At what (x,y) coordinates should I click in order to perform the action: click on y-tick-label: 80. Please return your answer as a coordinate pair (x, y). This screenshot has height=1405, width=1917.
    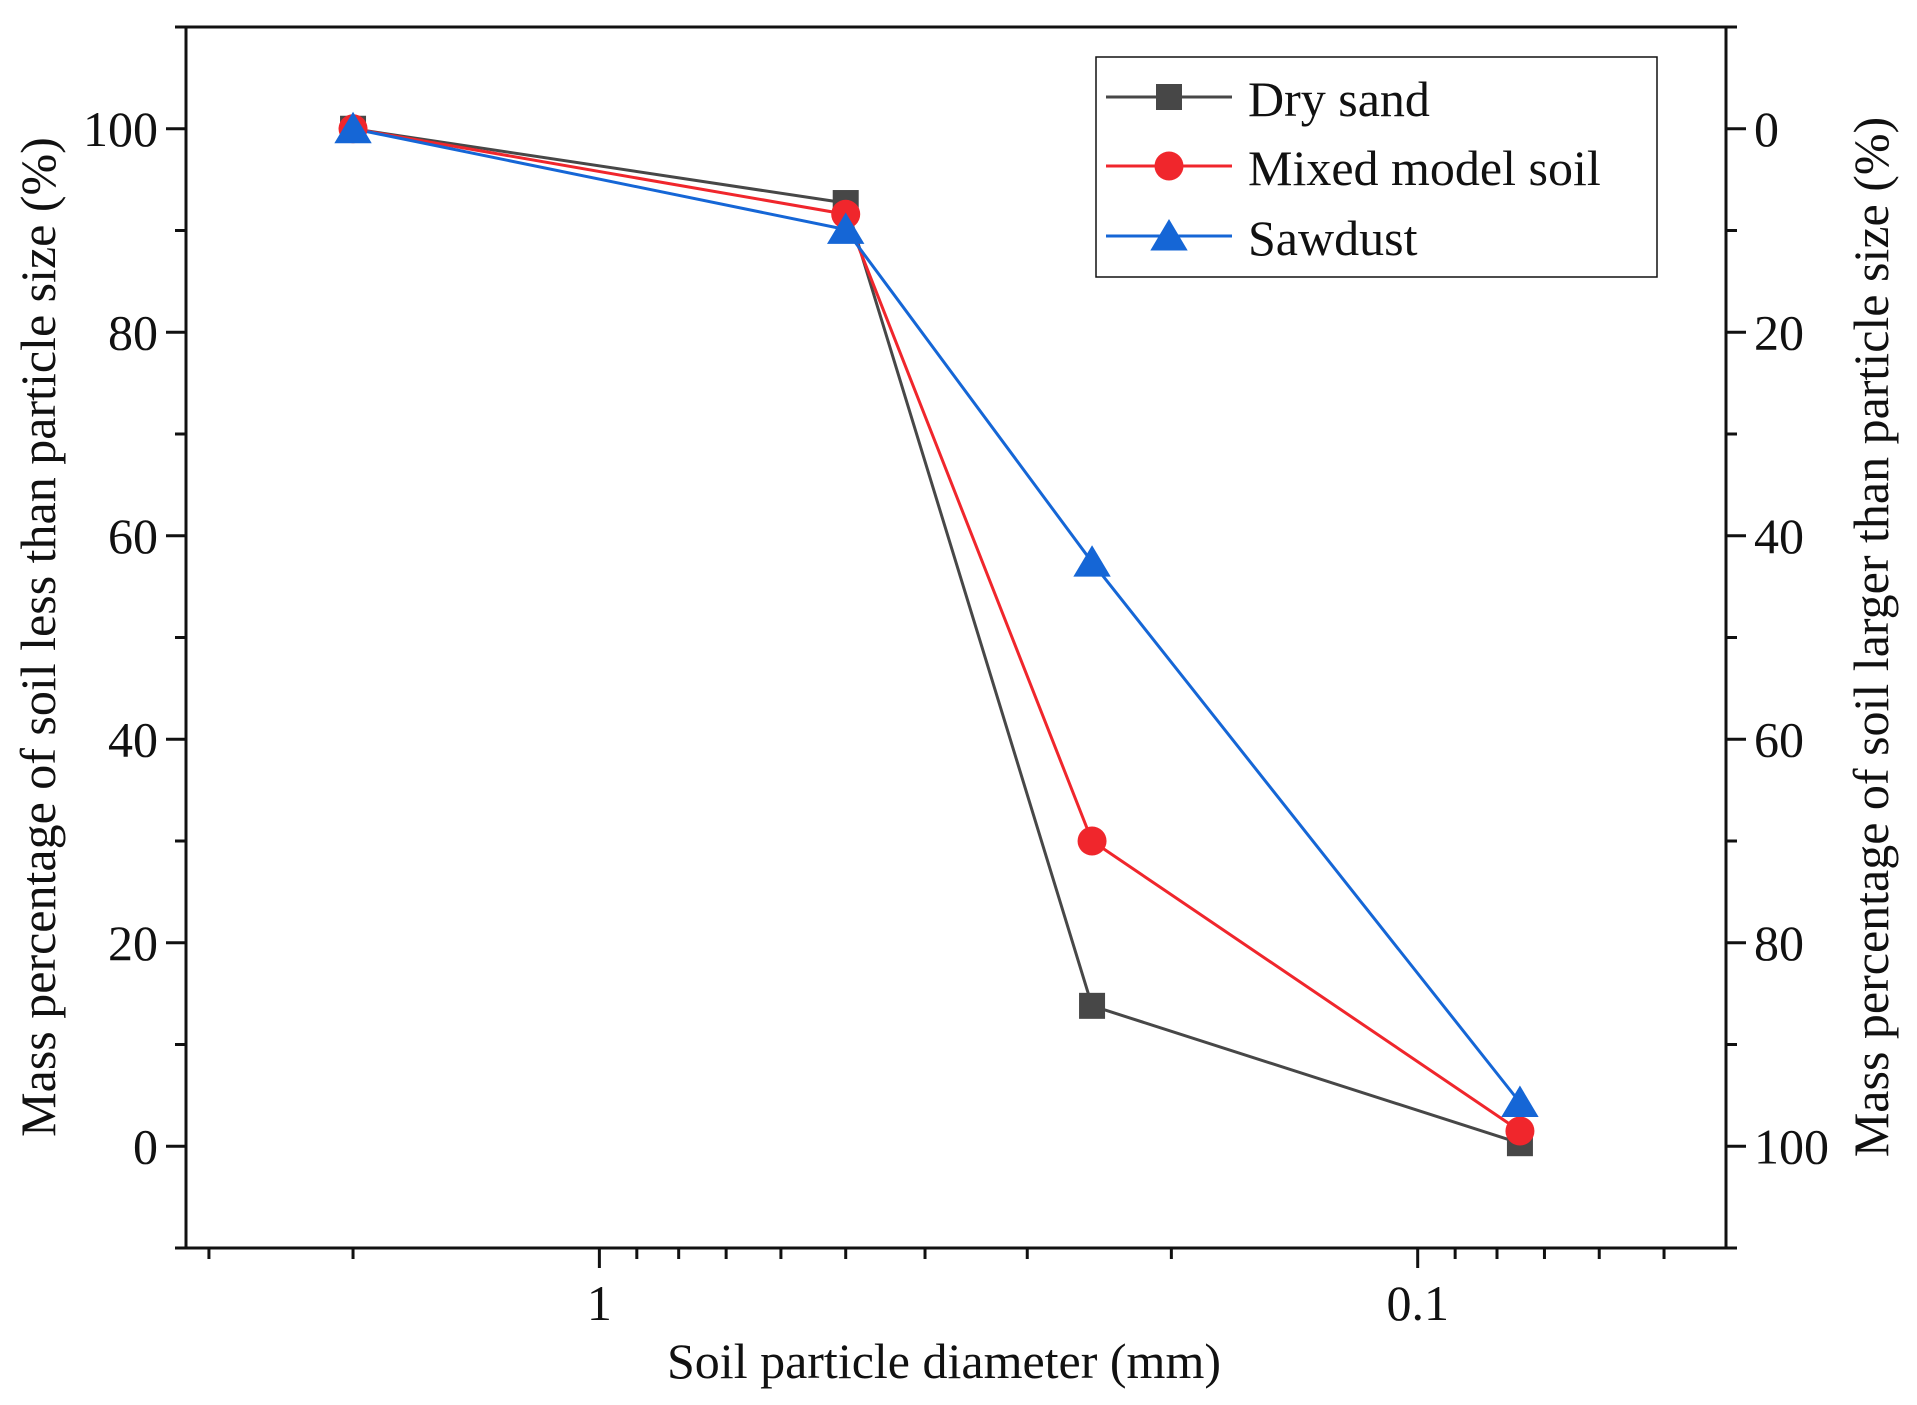
    Looking at the image, I should click on (133, 332).